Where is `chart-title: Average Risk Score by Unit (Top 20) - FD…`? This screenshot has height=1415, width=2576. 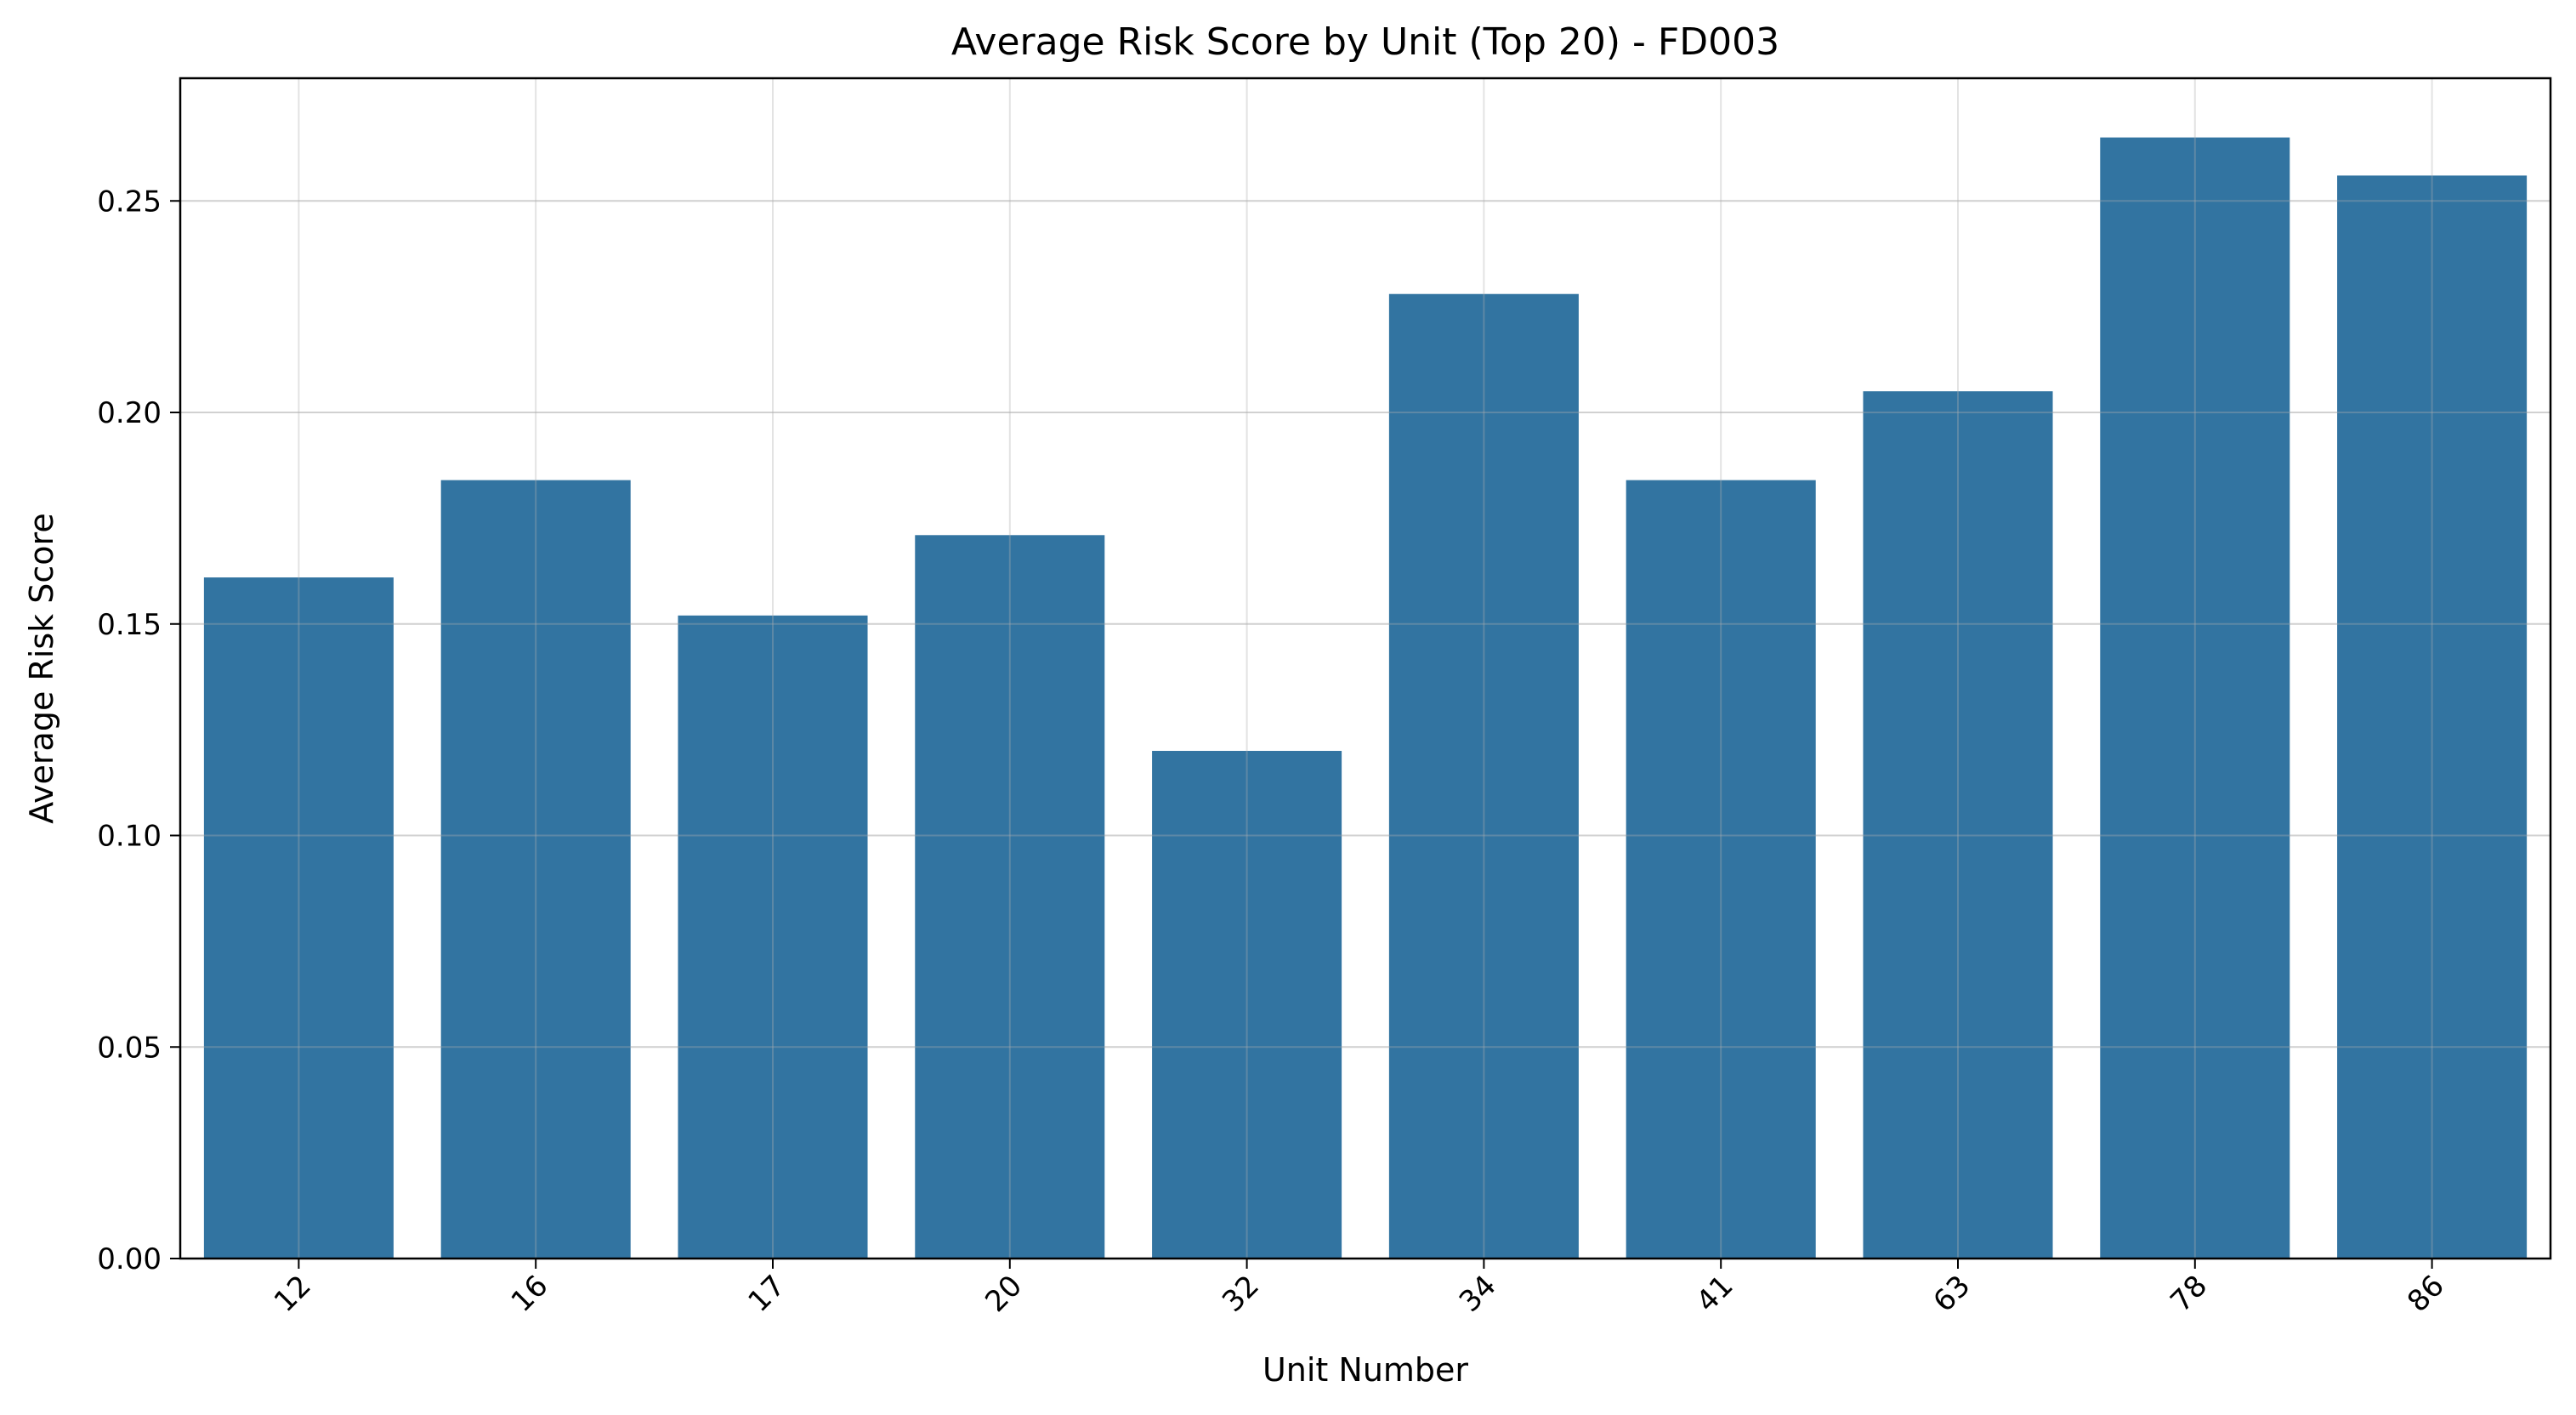
chart-title: Average Risk Score by Unit (Top 20) - FD… is located at coordinates (1365, 42).